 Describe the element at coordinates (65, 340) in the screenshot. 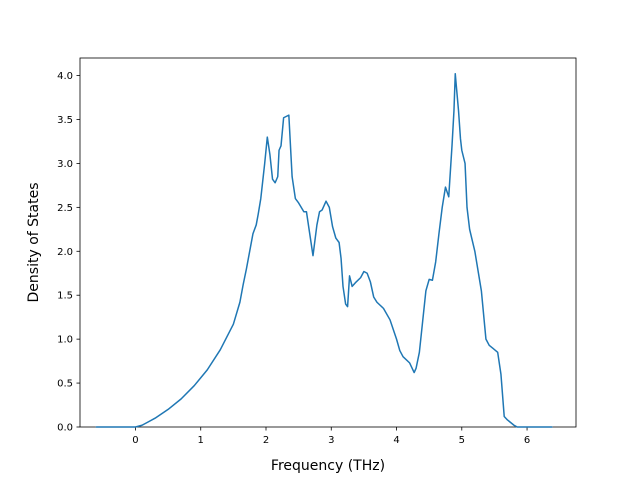

I see `y-tick-label: 1.0` at that location.